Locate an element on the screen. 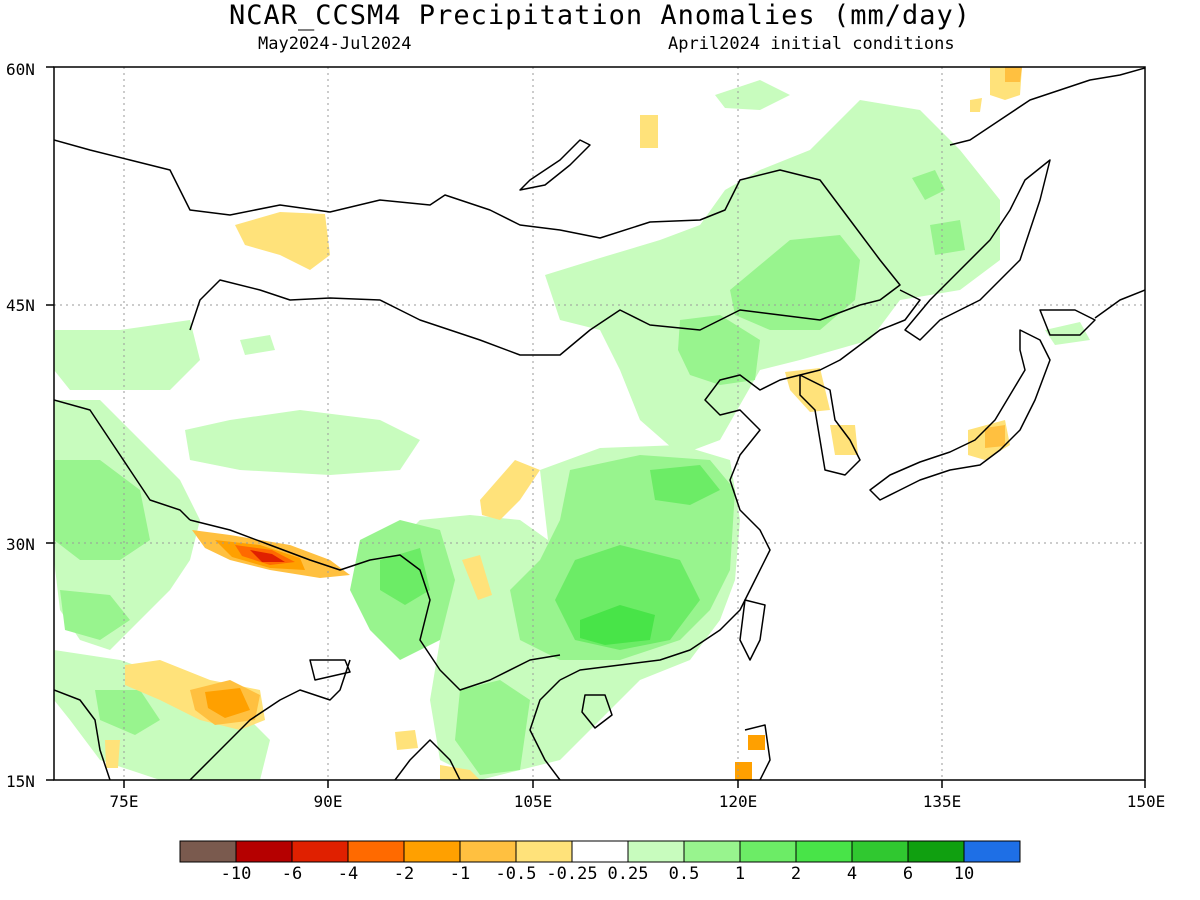 The width and height of the screenshot is (1200, 900). korea-peninsula is located at coordinates (830, 425).